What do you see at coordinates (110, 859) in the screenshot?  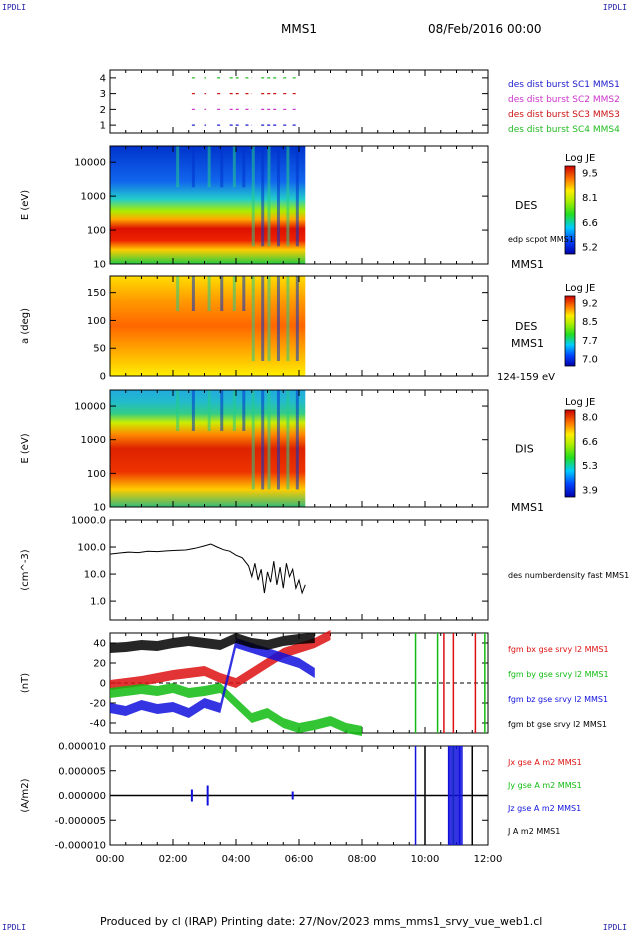 I see `time-tick-label: 00:00` at bounding box center [110, 859].